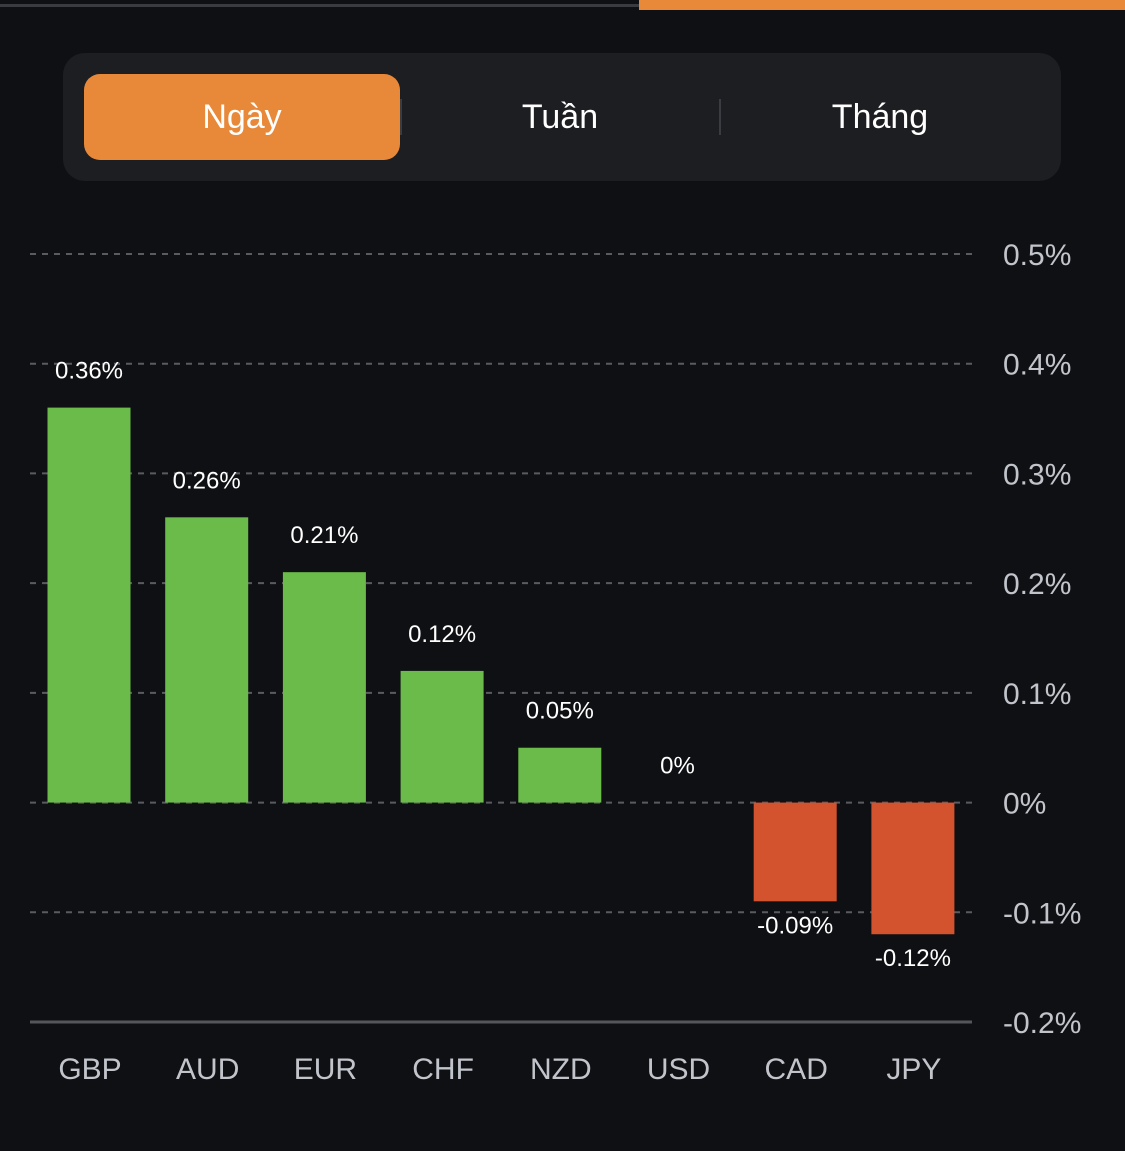  Describe the element at coordinates (443, 1069) in the screenshot. I see `x-tick-label: CHF` at that location.